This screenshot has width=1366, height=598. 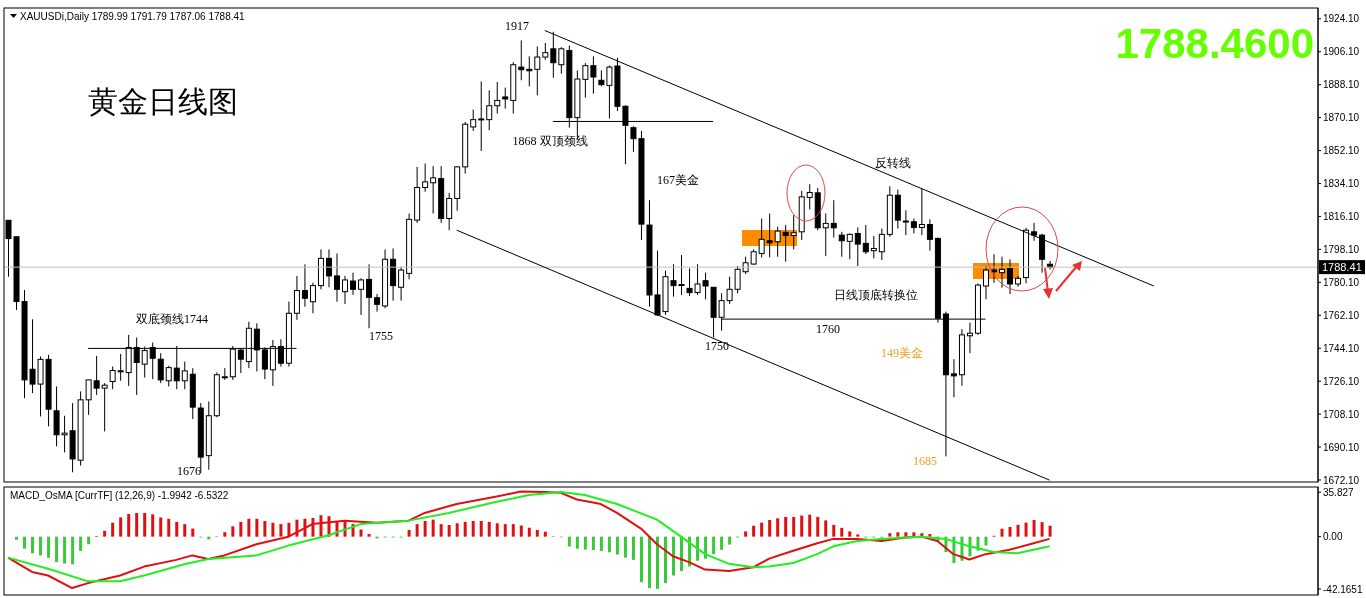 I want to click on annotation: 日线顶底转换位, so click(x=876, y=295).